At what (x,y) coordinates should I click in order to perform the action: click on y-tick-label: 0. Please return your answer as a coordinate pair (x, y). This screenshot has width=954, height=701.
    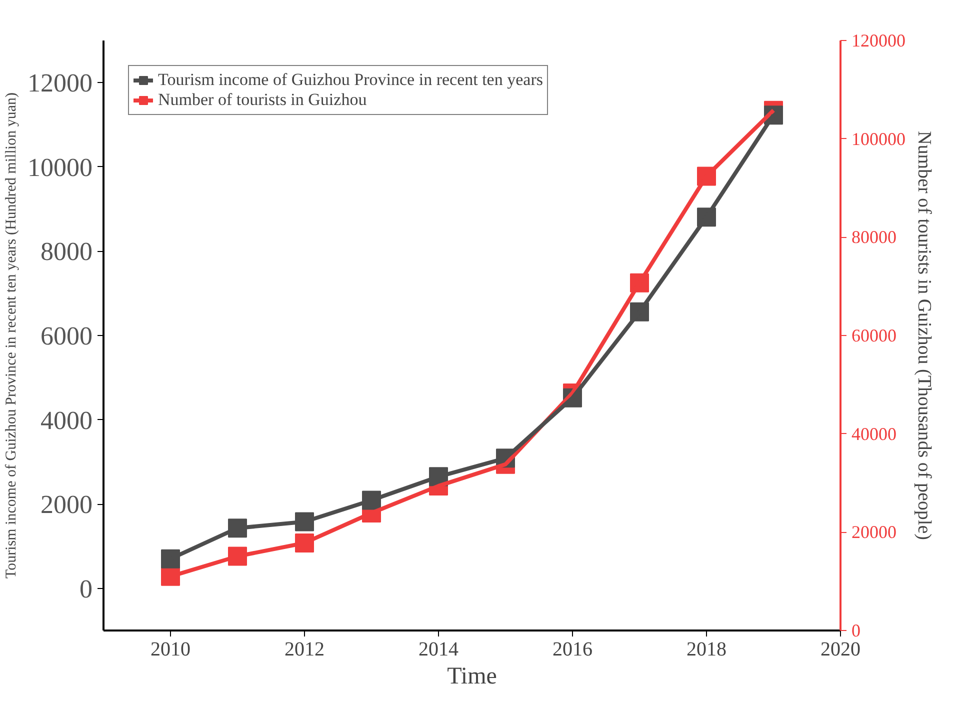
    Looking at the image, I should click on (86, 589).